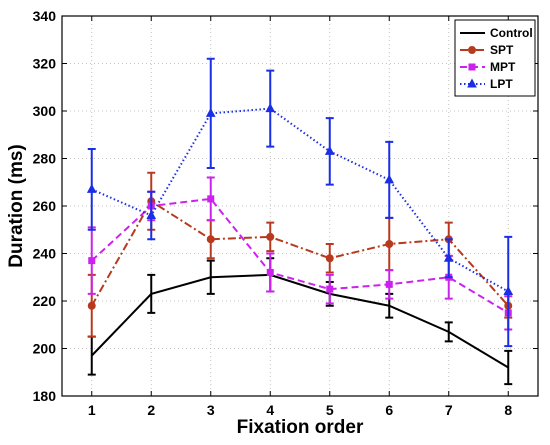 Image resolution: width=550 pixels, height=445 pixels. What do you see at coordinates (508, 410) in the screenshot?
I see `x-tick-label: 8` at bounding box center [508, 410].